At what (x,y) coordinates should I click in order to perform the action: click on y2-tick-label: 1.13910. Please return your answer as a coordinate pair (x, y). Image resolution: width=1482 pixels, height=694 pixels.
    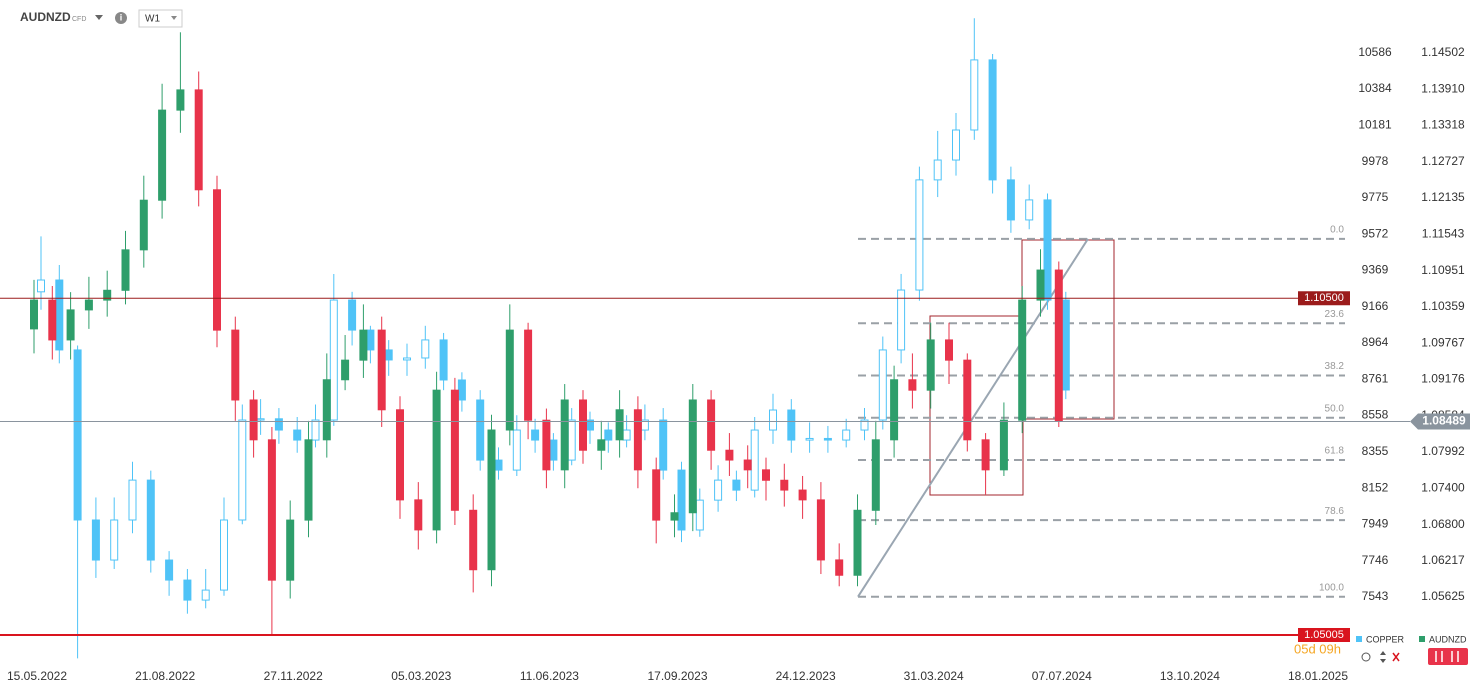
    Looking at the image, I should click on (1443, 88).